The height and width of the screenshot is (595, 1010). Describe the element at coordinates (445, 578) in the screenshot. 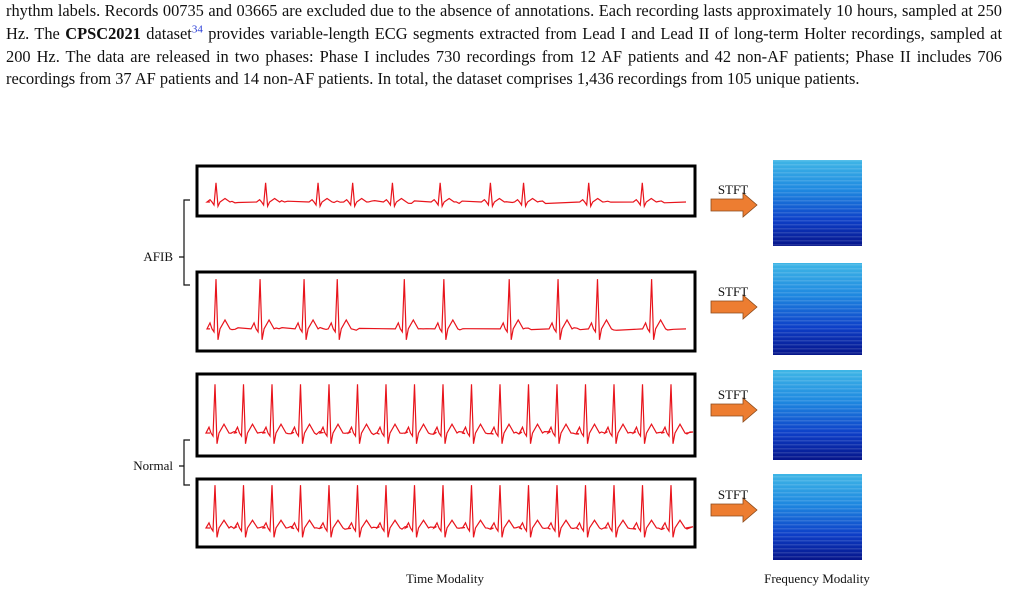

I see `caption: Time Modality` at that location.